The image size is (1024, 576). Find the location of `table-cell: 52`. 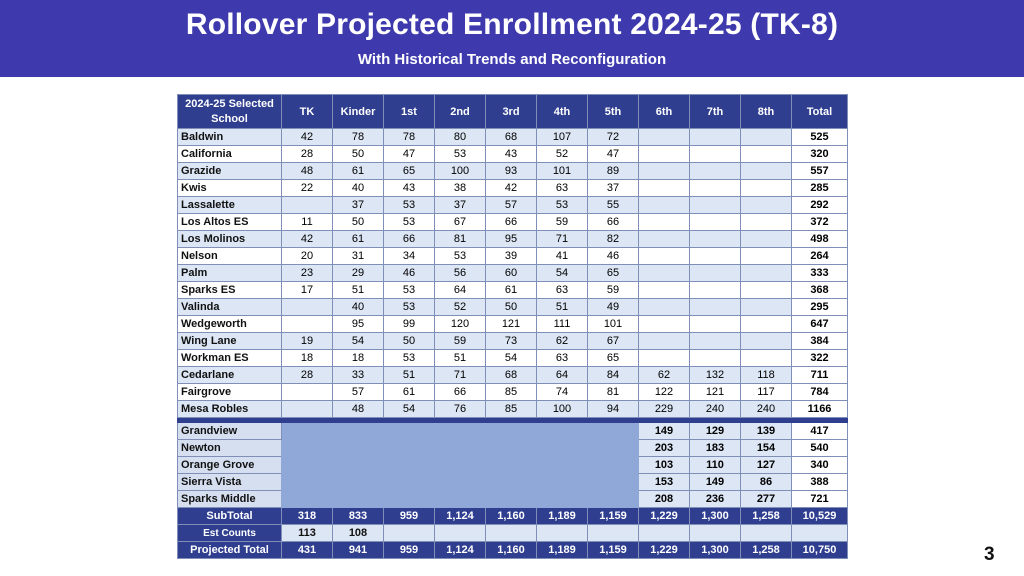

table-cell: 52 is located at coordinates (562, 154).